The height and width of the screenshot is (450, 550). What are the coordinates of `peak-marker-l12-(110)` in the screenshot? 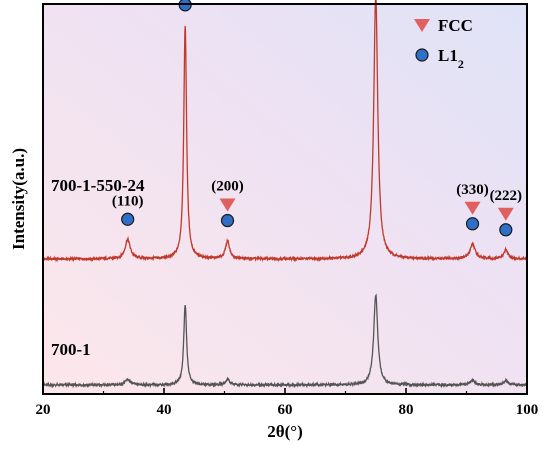 It's located at (128, 219).